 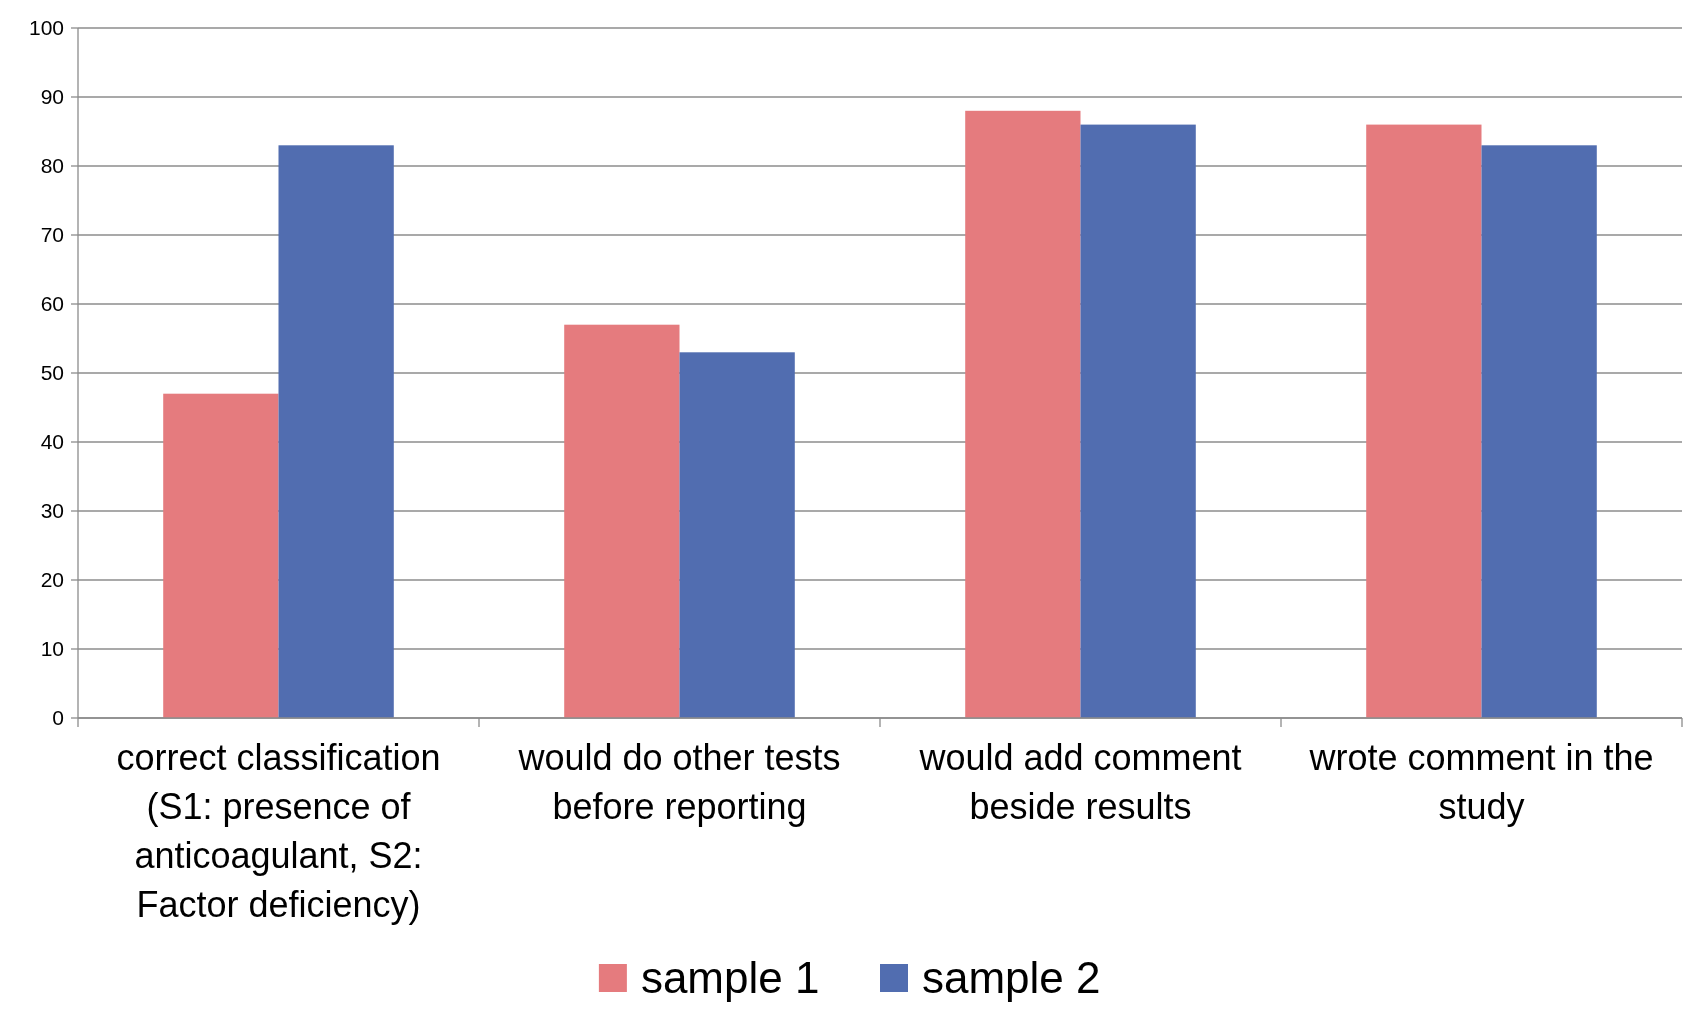 What do you see at coordinates (1011, 978) in the screenshot?
I see `legend-label: sample 2` at bounding box center [1011, 978].